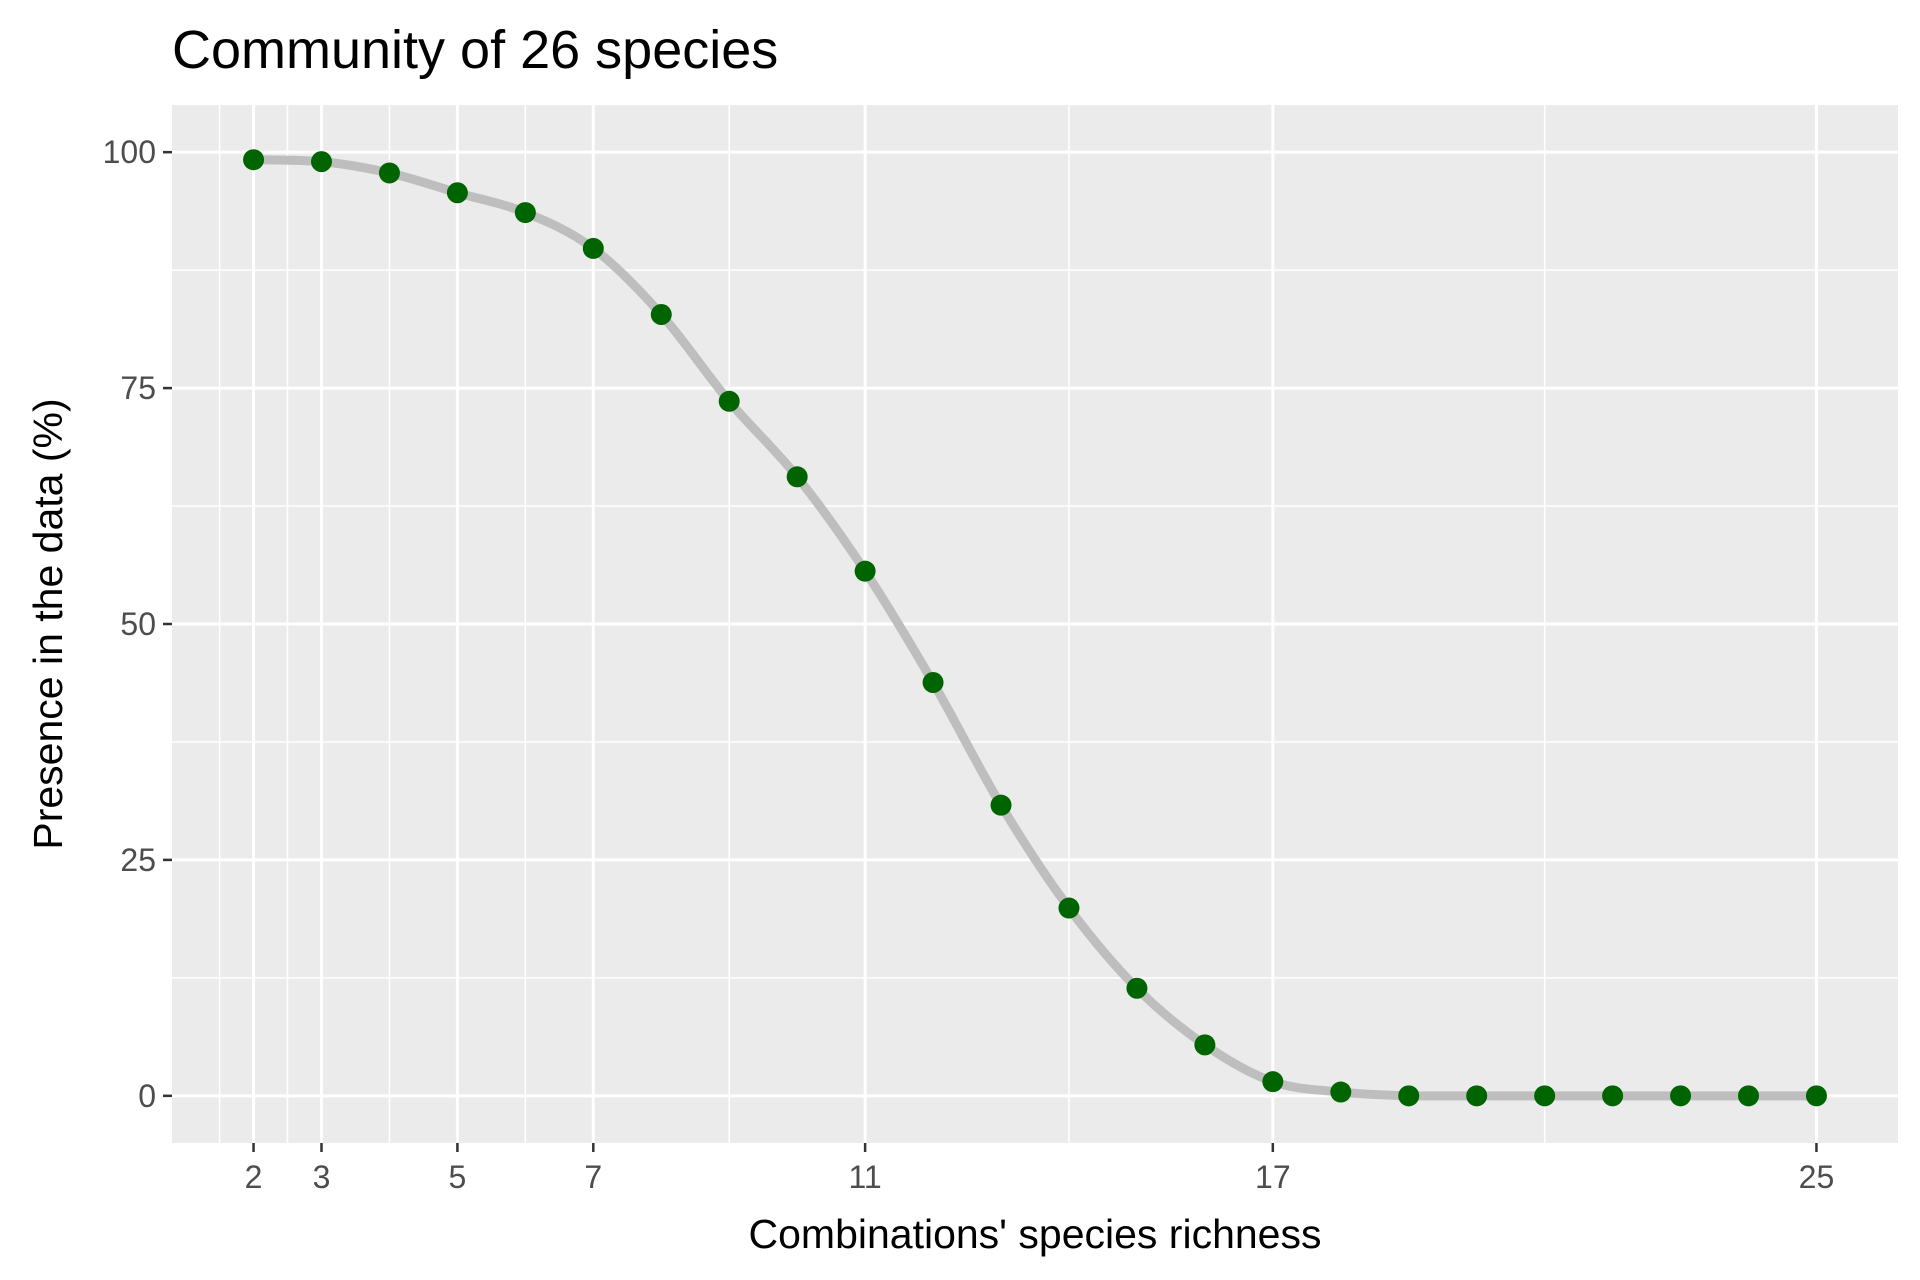 The height and width of the screenshot is (1280, 1920). I want to click on y-tick-label: 0, so click(147, 1096).